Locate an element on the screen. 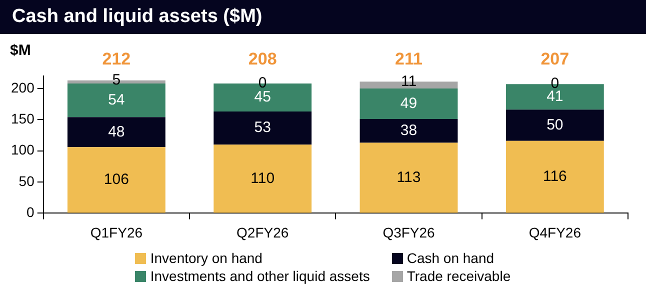 This screenshot has width=646, height=294. data-label: 116 is located at coordinates (554, 176).